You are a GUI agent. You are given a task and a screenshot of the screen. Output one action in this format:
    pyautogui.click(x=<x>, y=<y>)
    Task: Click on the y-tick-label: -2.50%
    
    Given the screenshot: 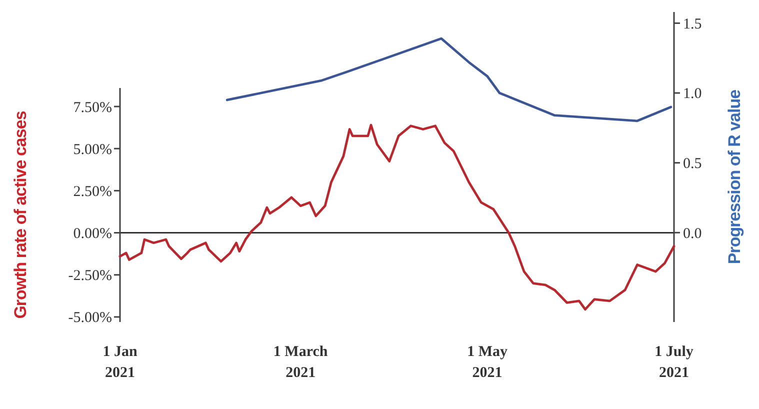 What is the action you would take?
    pyautogui.click(x=90, y=276)
    